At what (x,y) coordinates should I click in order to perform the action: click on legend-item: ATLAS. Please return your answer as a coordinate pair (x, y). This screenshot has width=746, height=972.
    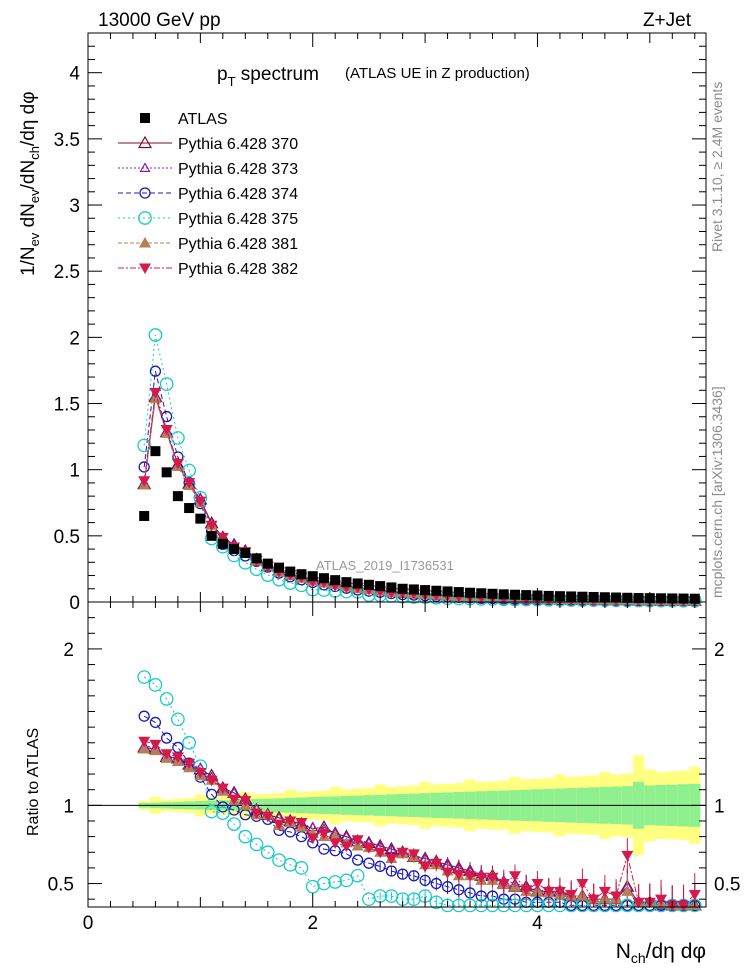
    Looking at the image, I should click on (184, 119).